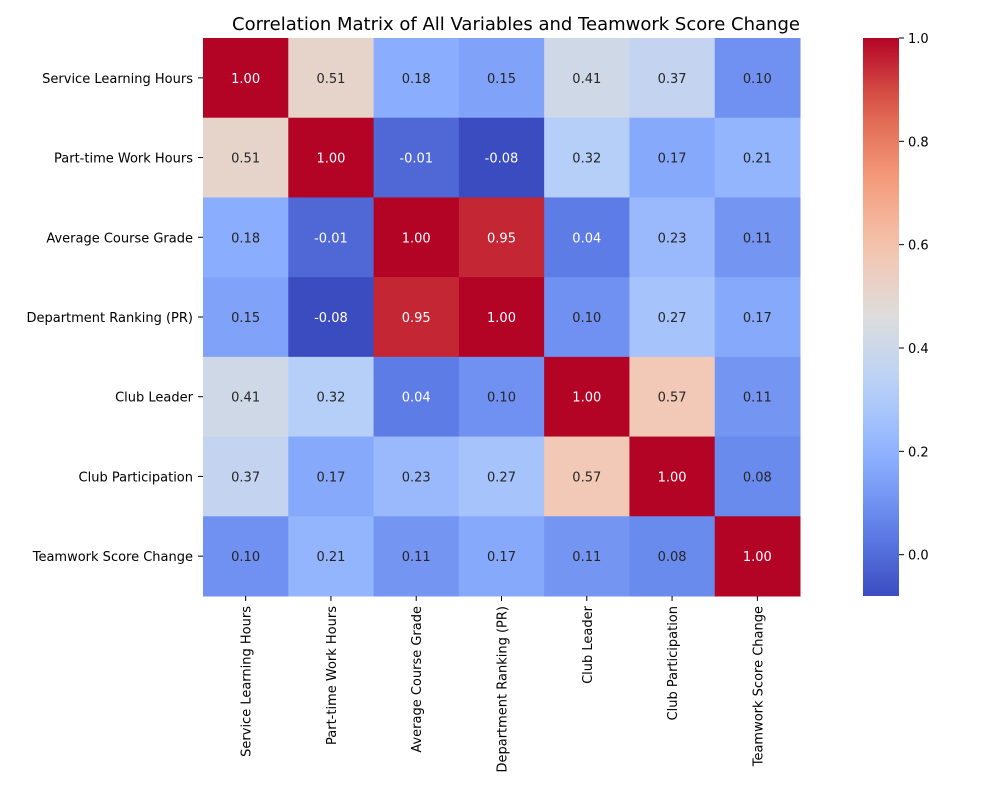 This screenshot has height=804, width=1000. I want to click on column-label: Department Ranking (PR), so click(503, 689).